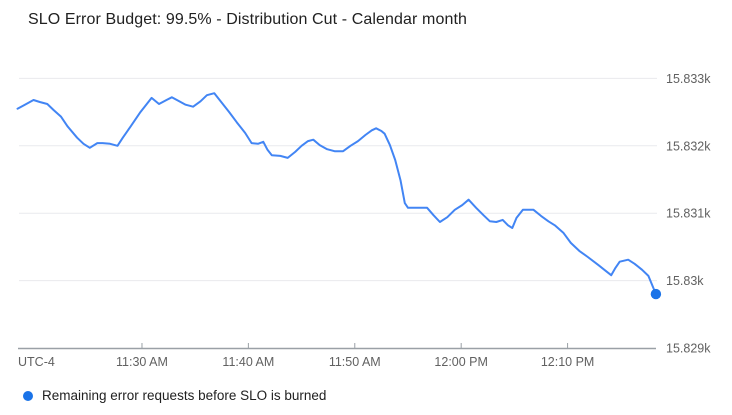  I want to click on y-tick-label: 15.831k, so click(688, 214).